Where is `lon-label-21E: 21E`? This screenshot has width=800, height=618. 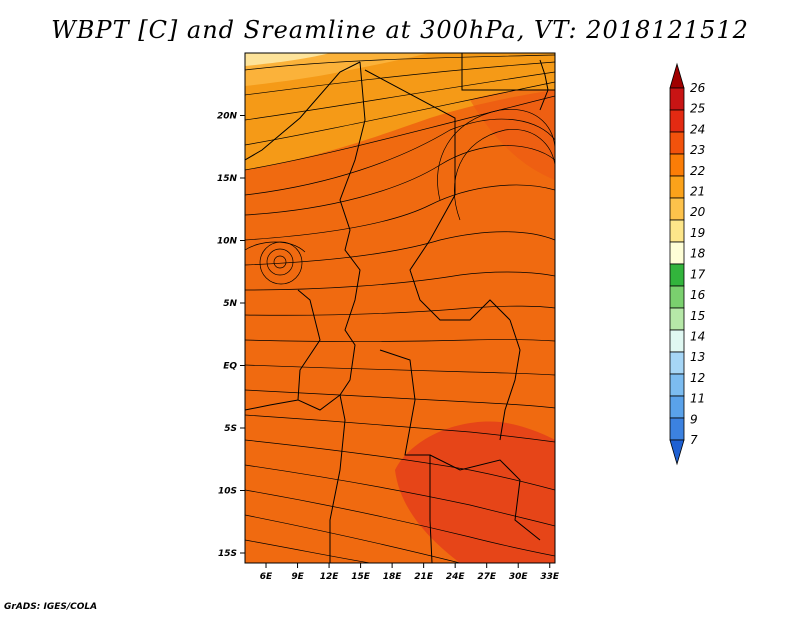
lon-label-21E: 21E is located at coordinates (424, 577).